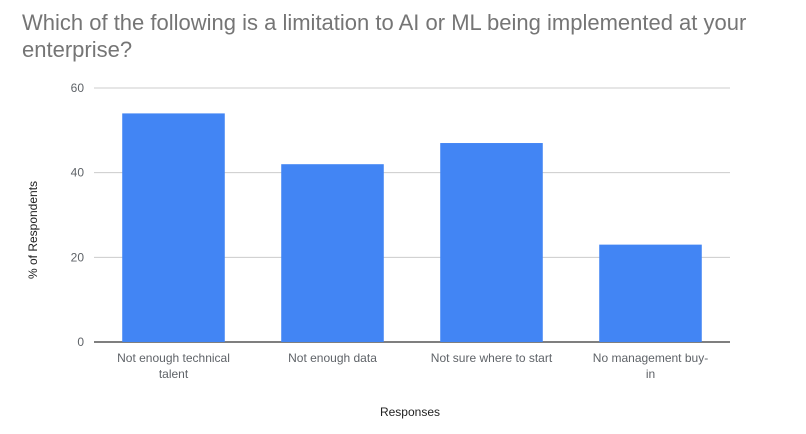  I want to click on y-tick-label: 40, so click(78, 173).